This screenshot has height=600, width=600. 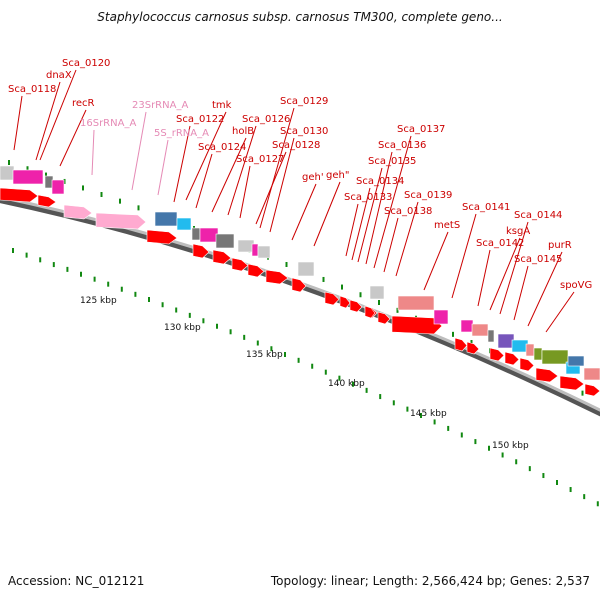 I want to click on gene-label: Sca_0145, so click(x=538, y=259).